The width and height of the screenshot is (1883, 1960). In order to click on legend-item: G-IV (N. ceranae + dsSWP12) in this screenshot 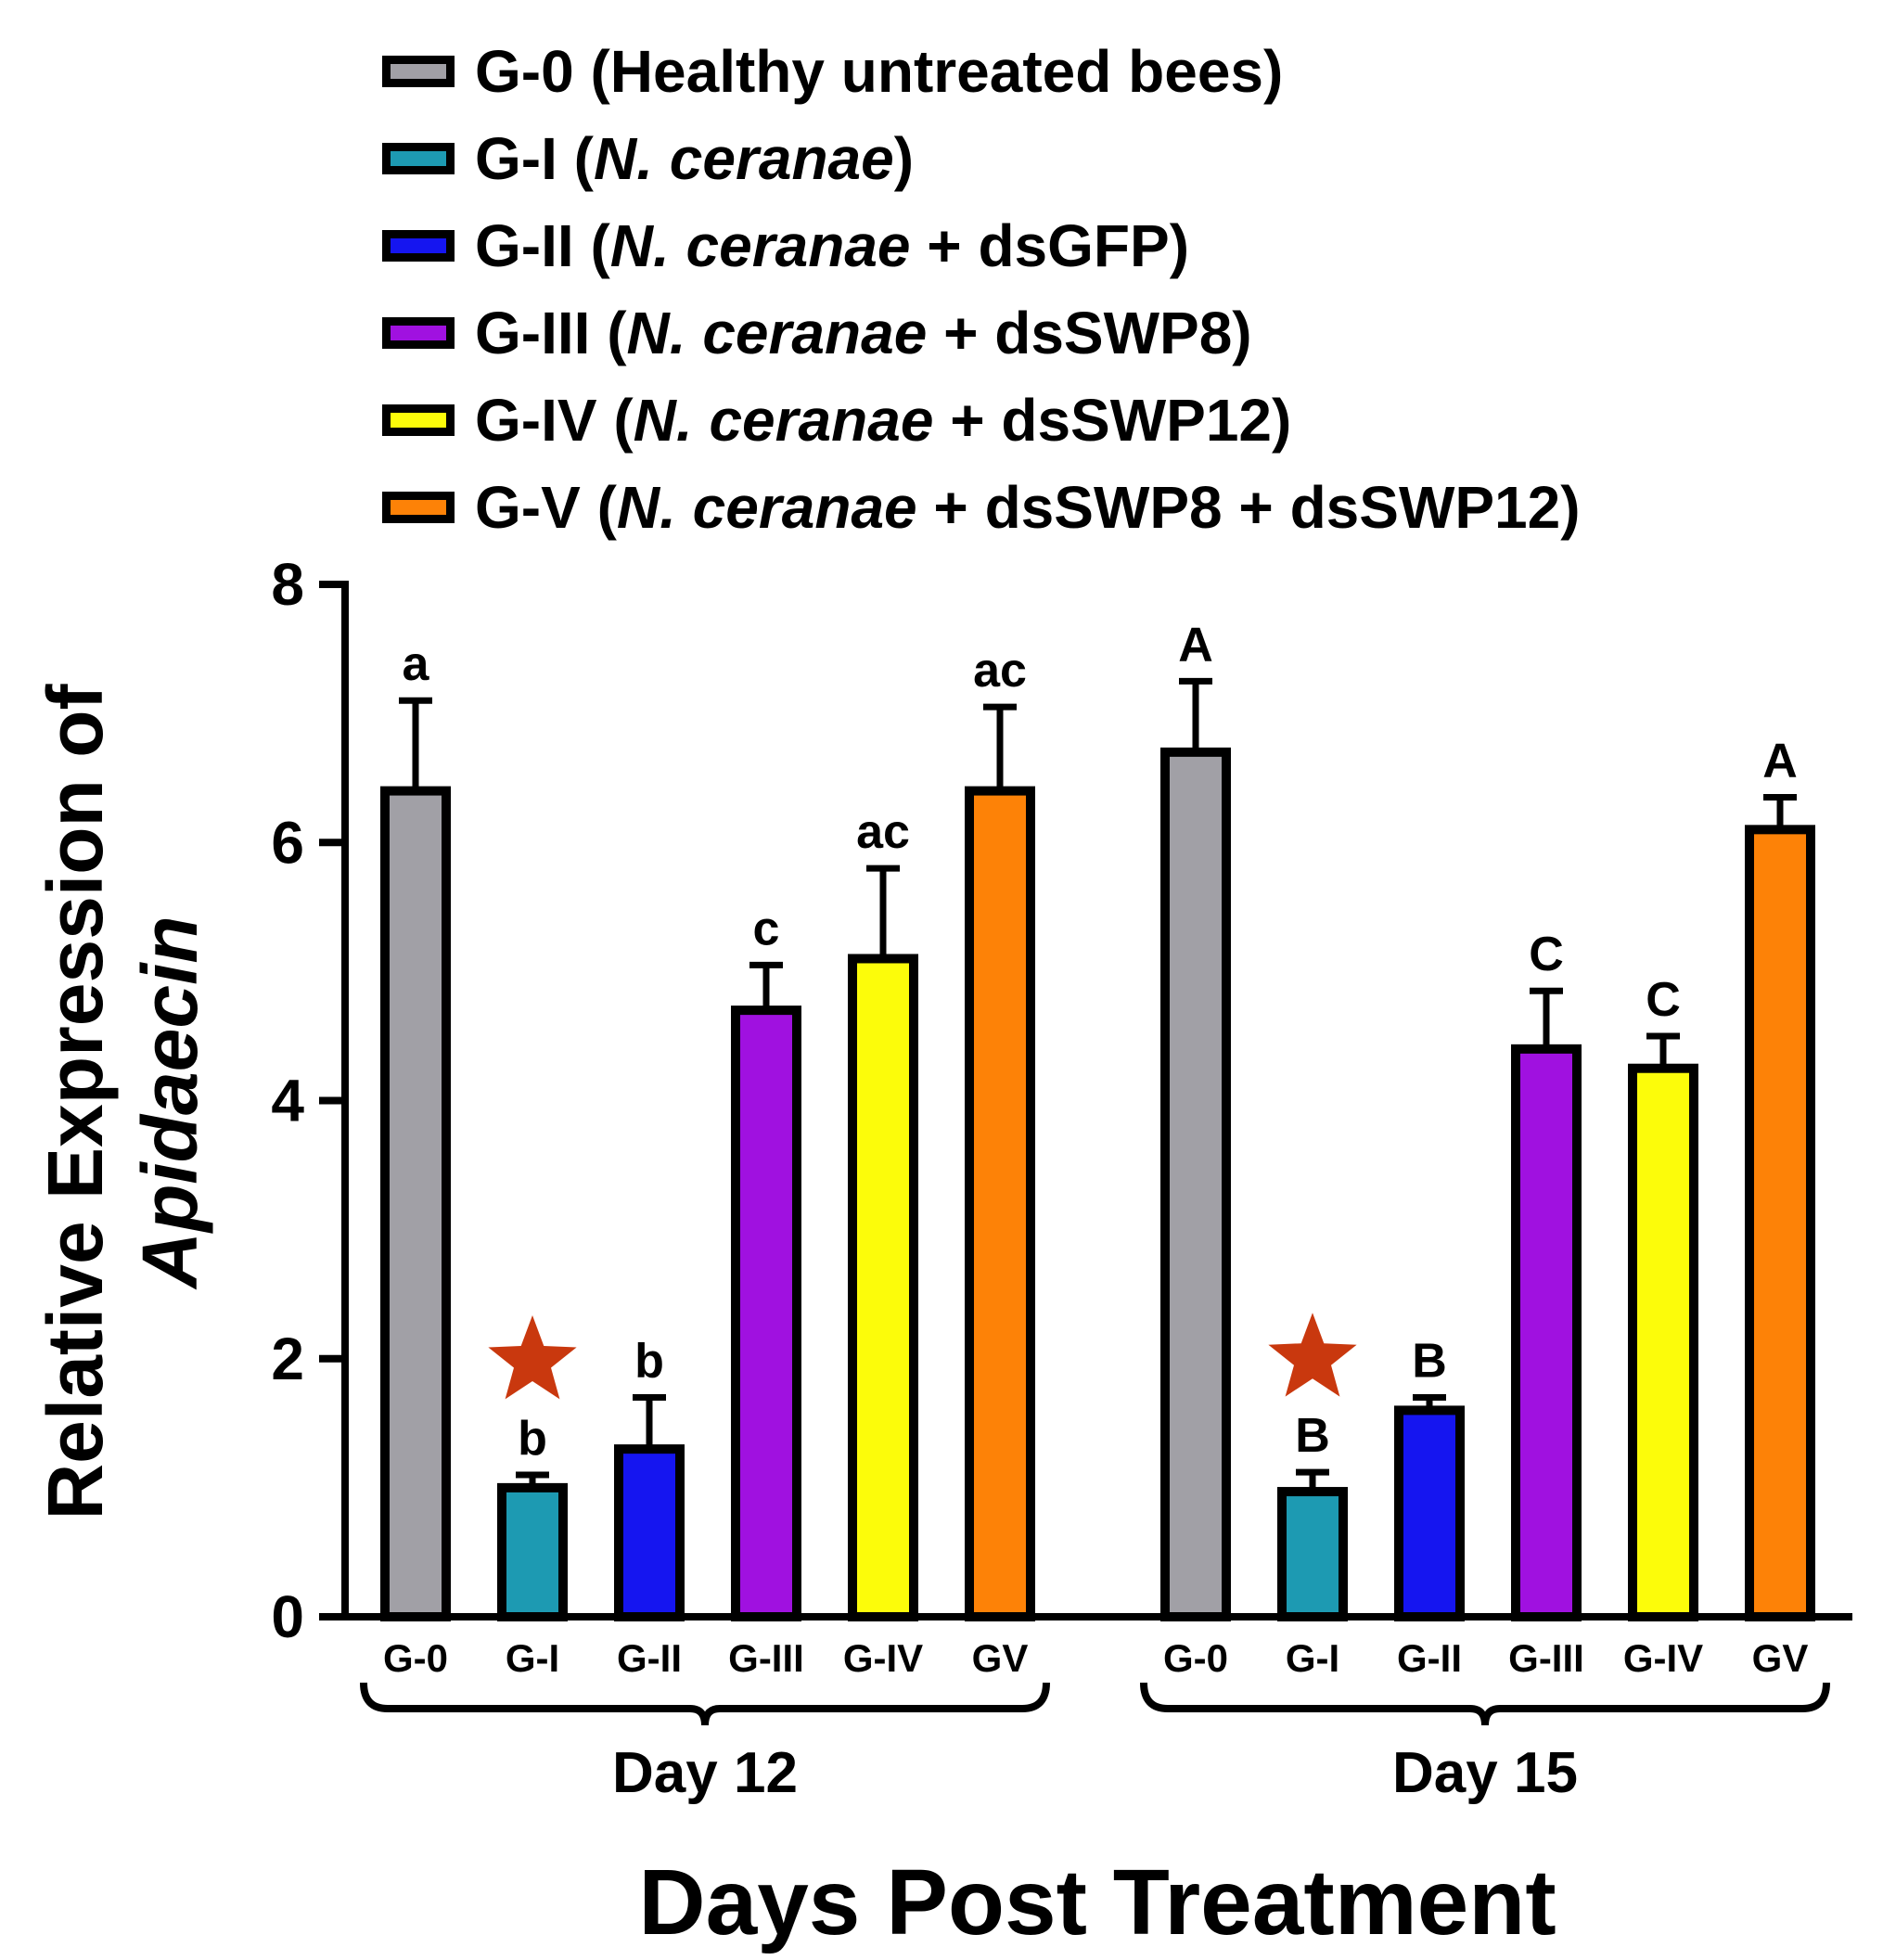, I will do `click(981, 421)`.